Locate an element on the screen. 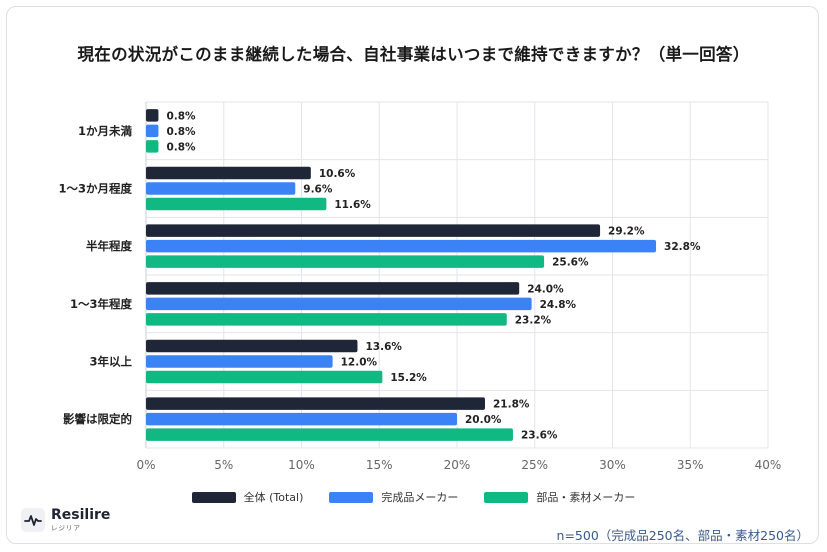 This screenshot has height=552, width=827. data-label: 29.2% is located at coordinates (626, 232).